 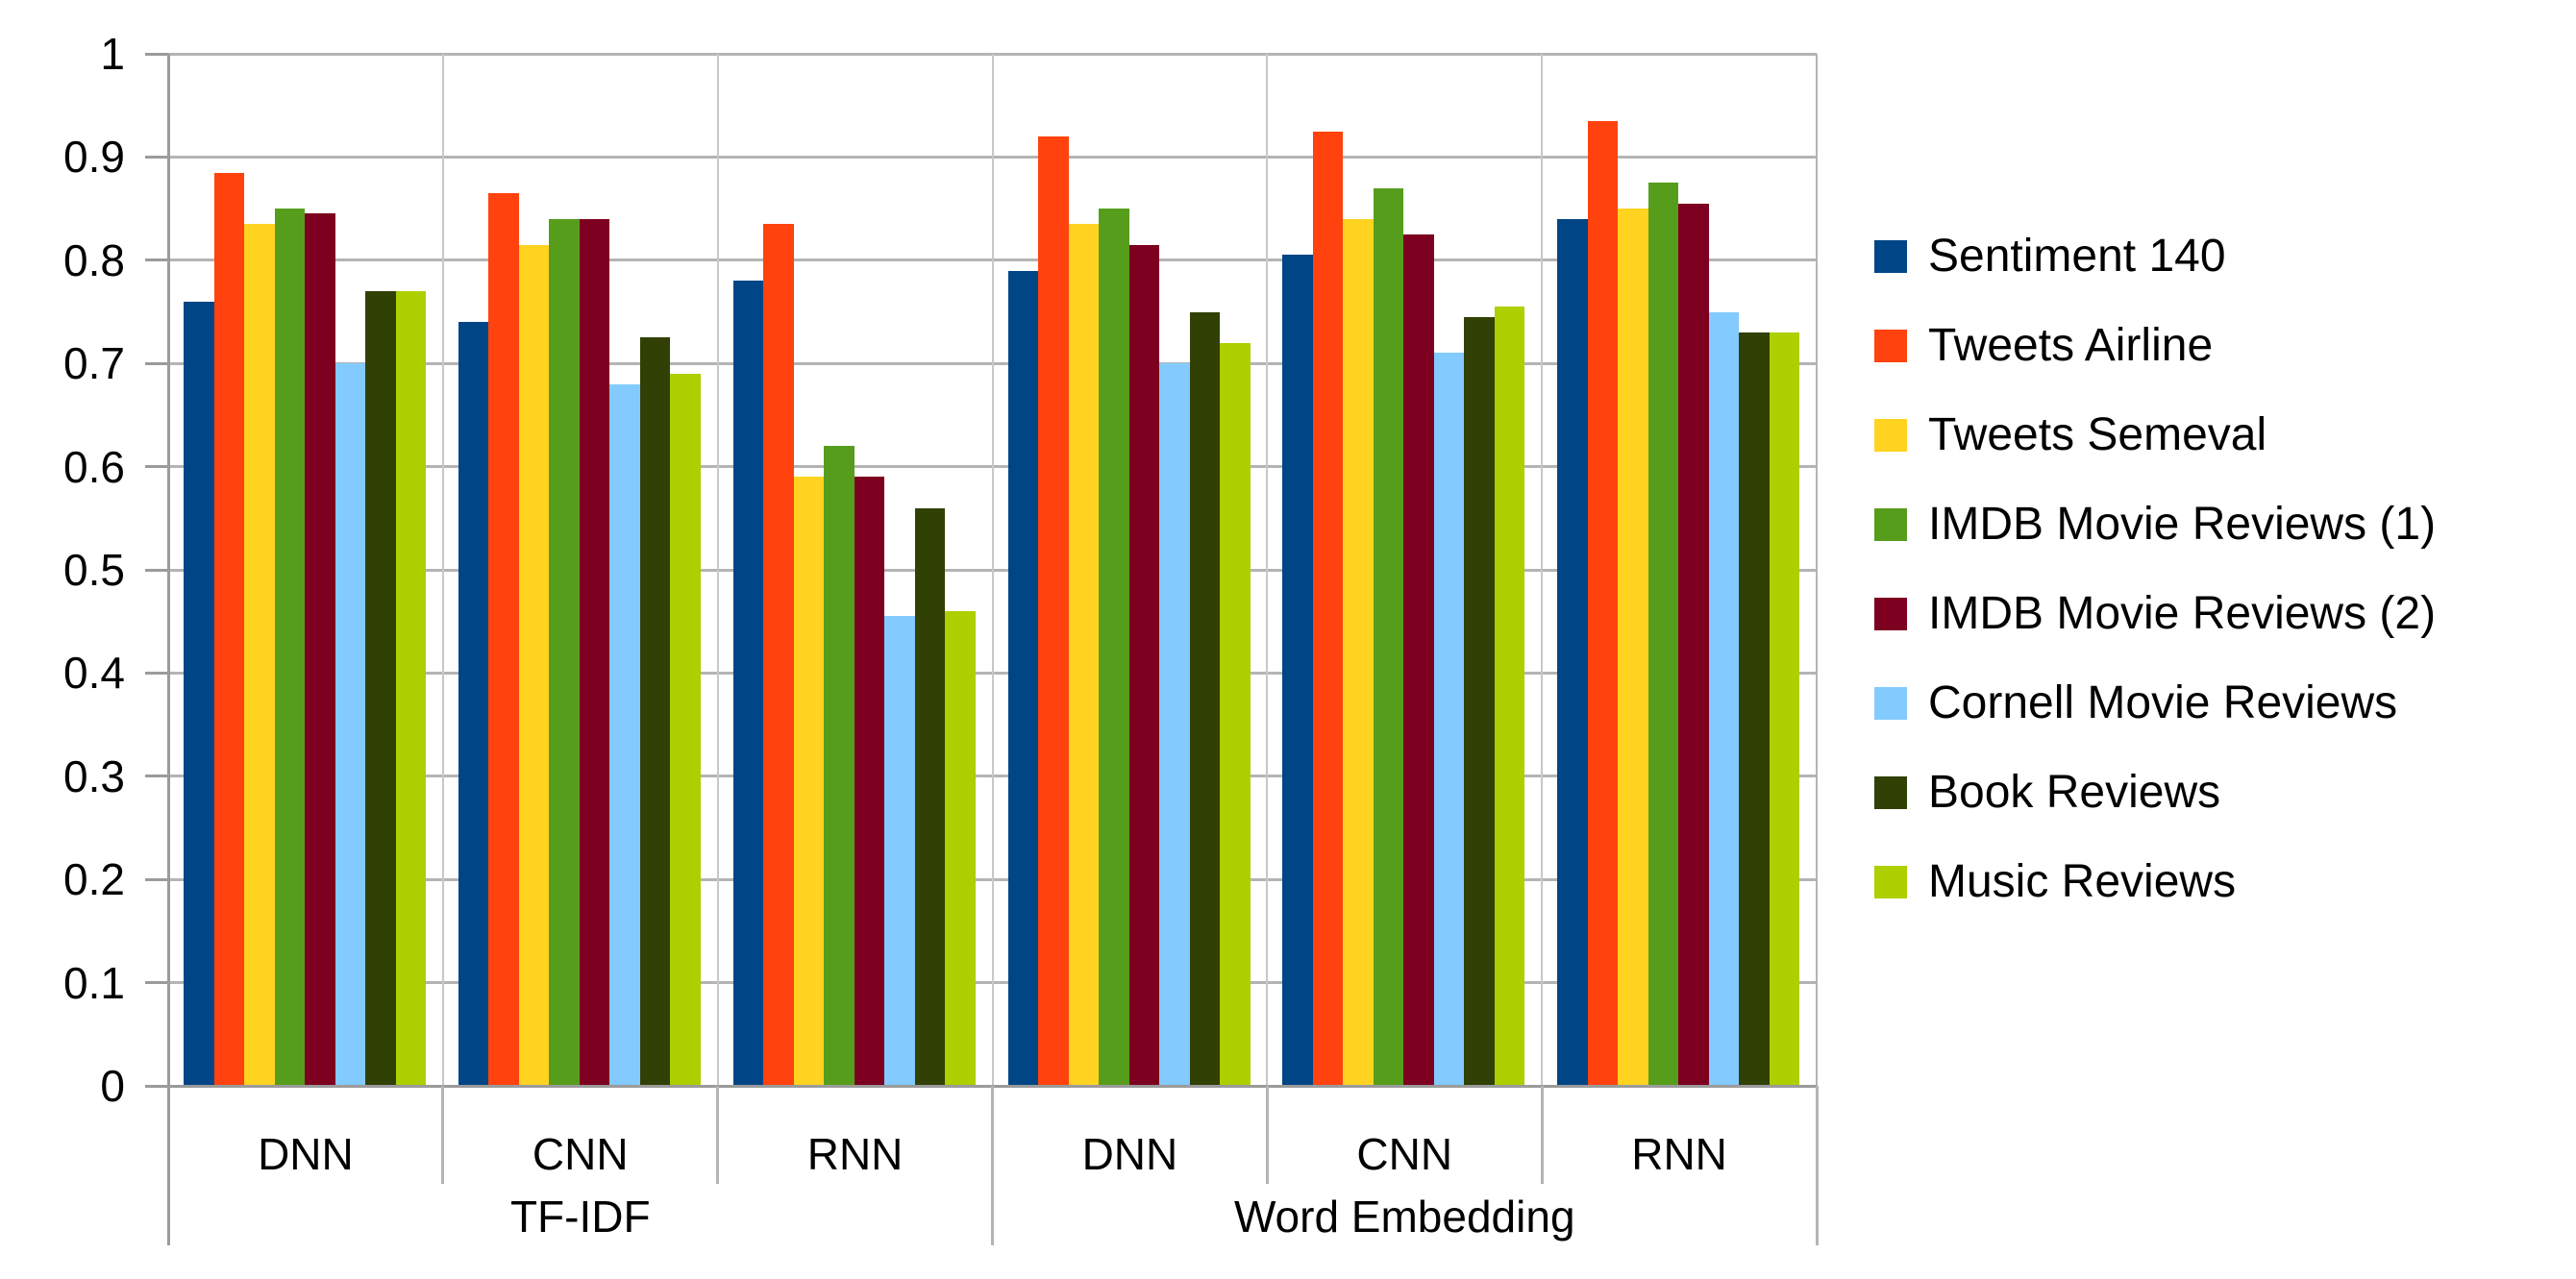 I want to click on legend-item: Tweets Airline, so click(x=2043, y=346).